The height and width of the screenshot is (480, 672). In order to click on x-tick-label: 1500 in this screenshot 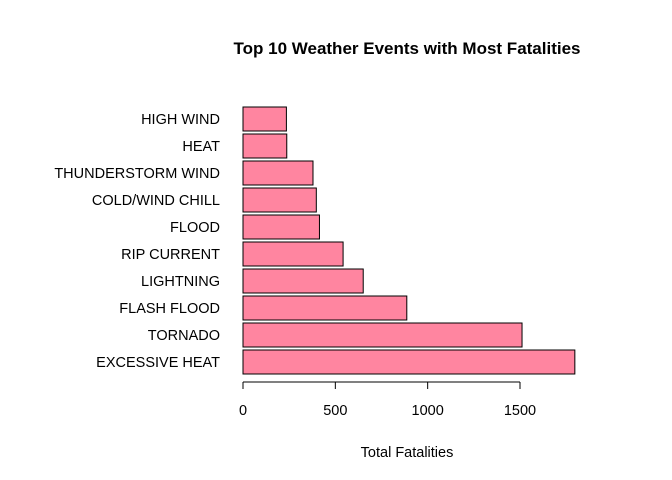, I will do `click(520, 411)`.